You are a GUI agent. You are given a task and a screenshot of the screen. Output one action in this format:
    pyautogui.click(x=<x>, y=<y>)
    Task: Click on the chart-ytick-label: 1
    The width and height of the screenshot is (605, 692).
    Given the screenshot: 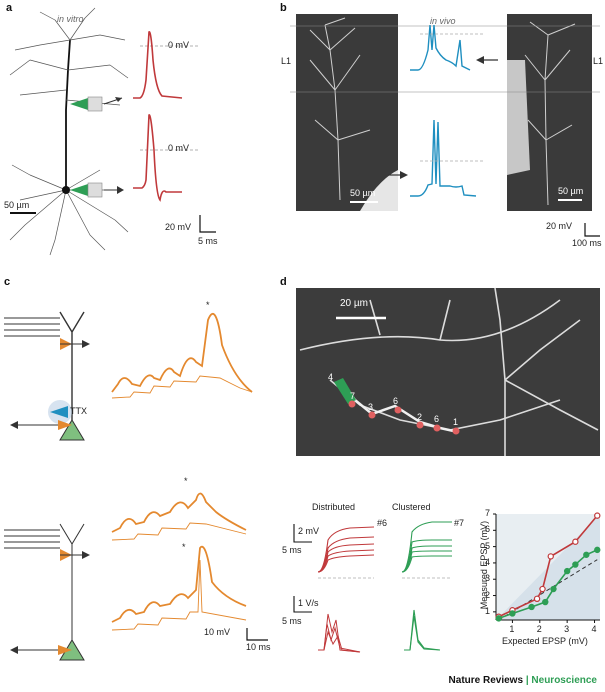 What is the action you would take?
    pyautogui.click(x=488, y=610)
    